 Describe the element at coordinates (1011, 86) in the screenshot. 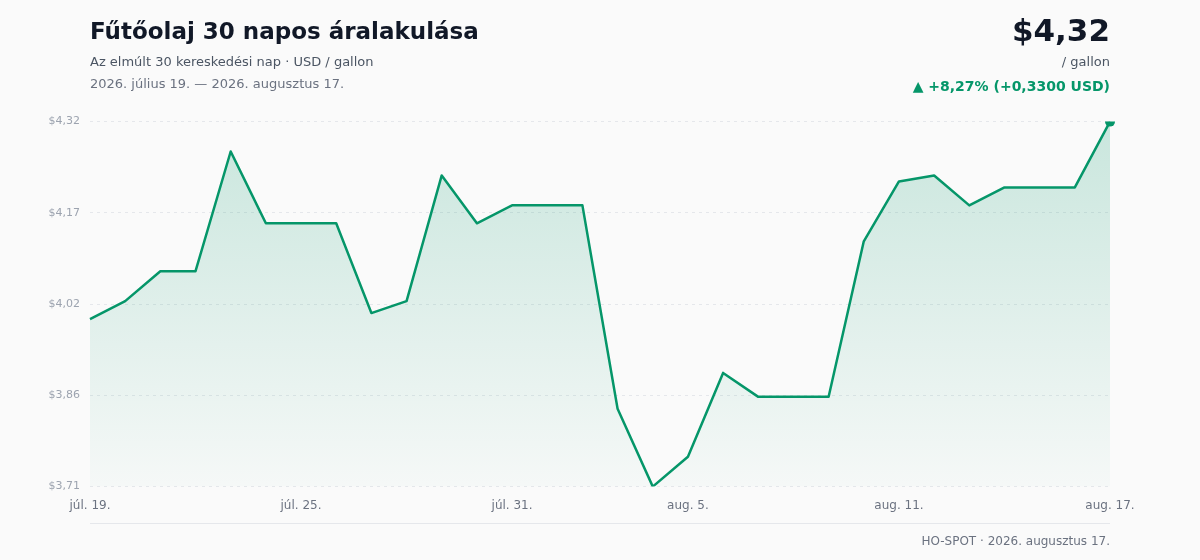

I see `text: ▲ +8,27% (+0,3300 USD)` at that location.